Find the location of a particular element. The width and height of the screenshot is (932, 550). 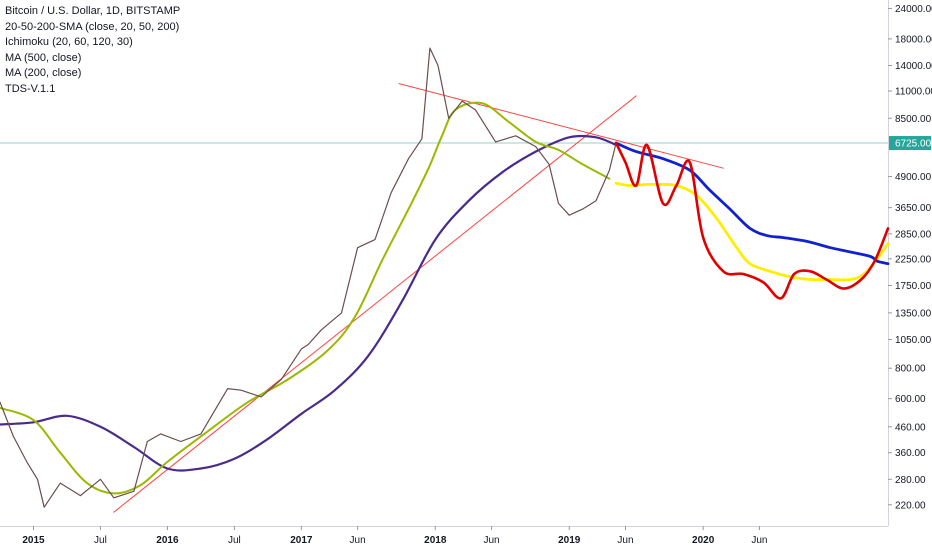

svg-text: 6725.00 is located at coordinates (913, 144).